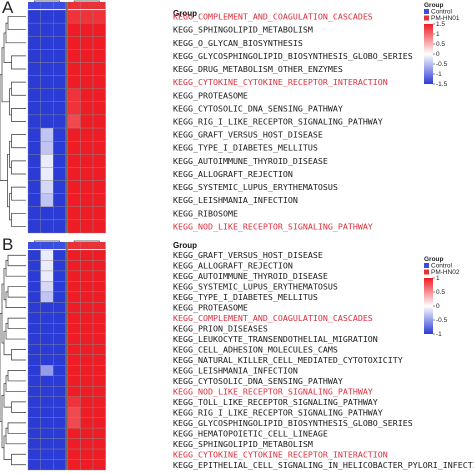 This screenshot has width=474, height=474. Describe the element at coordinates (245, 297) in the screenshot. I see `row-label: KEGG_TYPE_I_DIABETES_MELLITUS` at that location.